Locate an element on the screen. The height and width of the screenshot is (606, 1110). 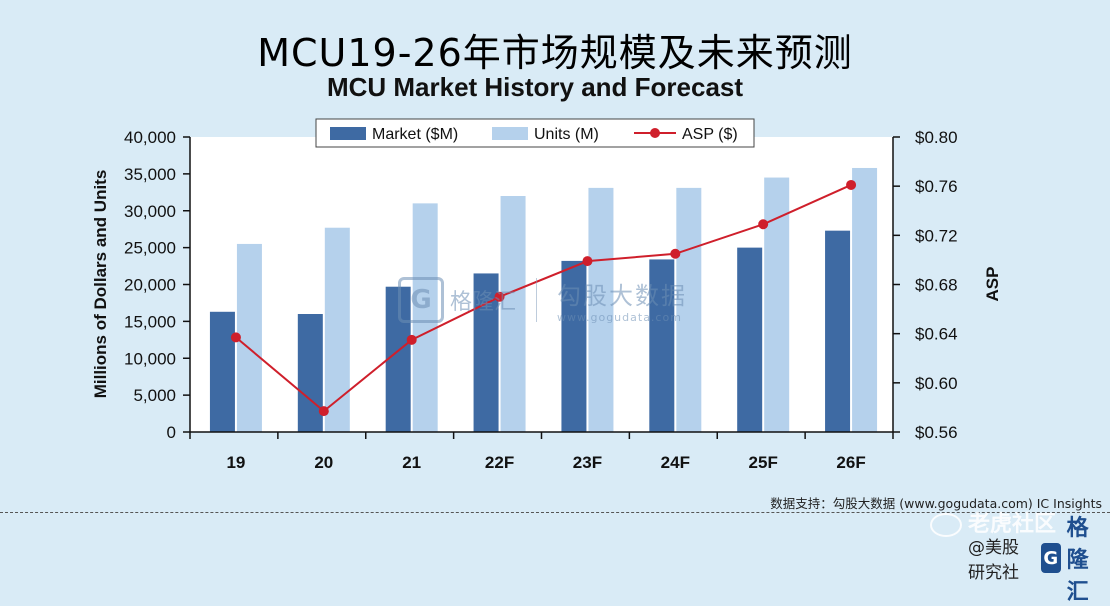
x-tick-label: 22F is located at coordinates (499, 462).